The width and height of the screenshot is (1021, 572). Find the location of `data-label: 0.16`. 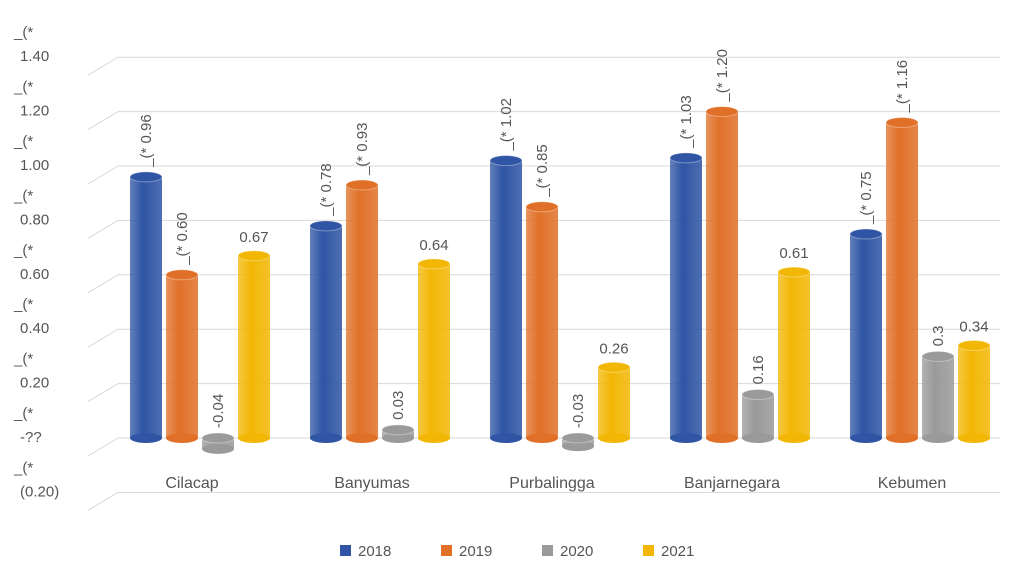

data-label: 0.16 is located at coordinates (758, 369).